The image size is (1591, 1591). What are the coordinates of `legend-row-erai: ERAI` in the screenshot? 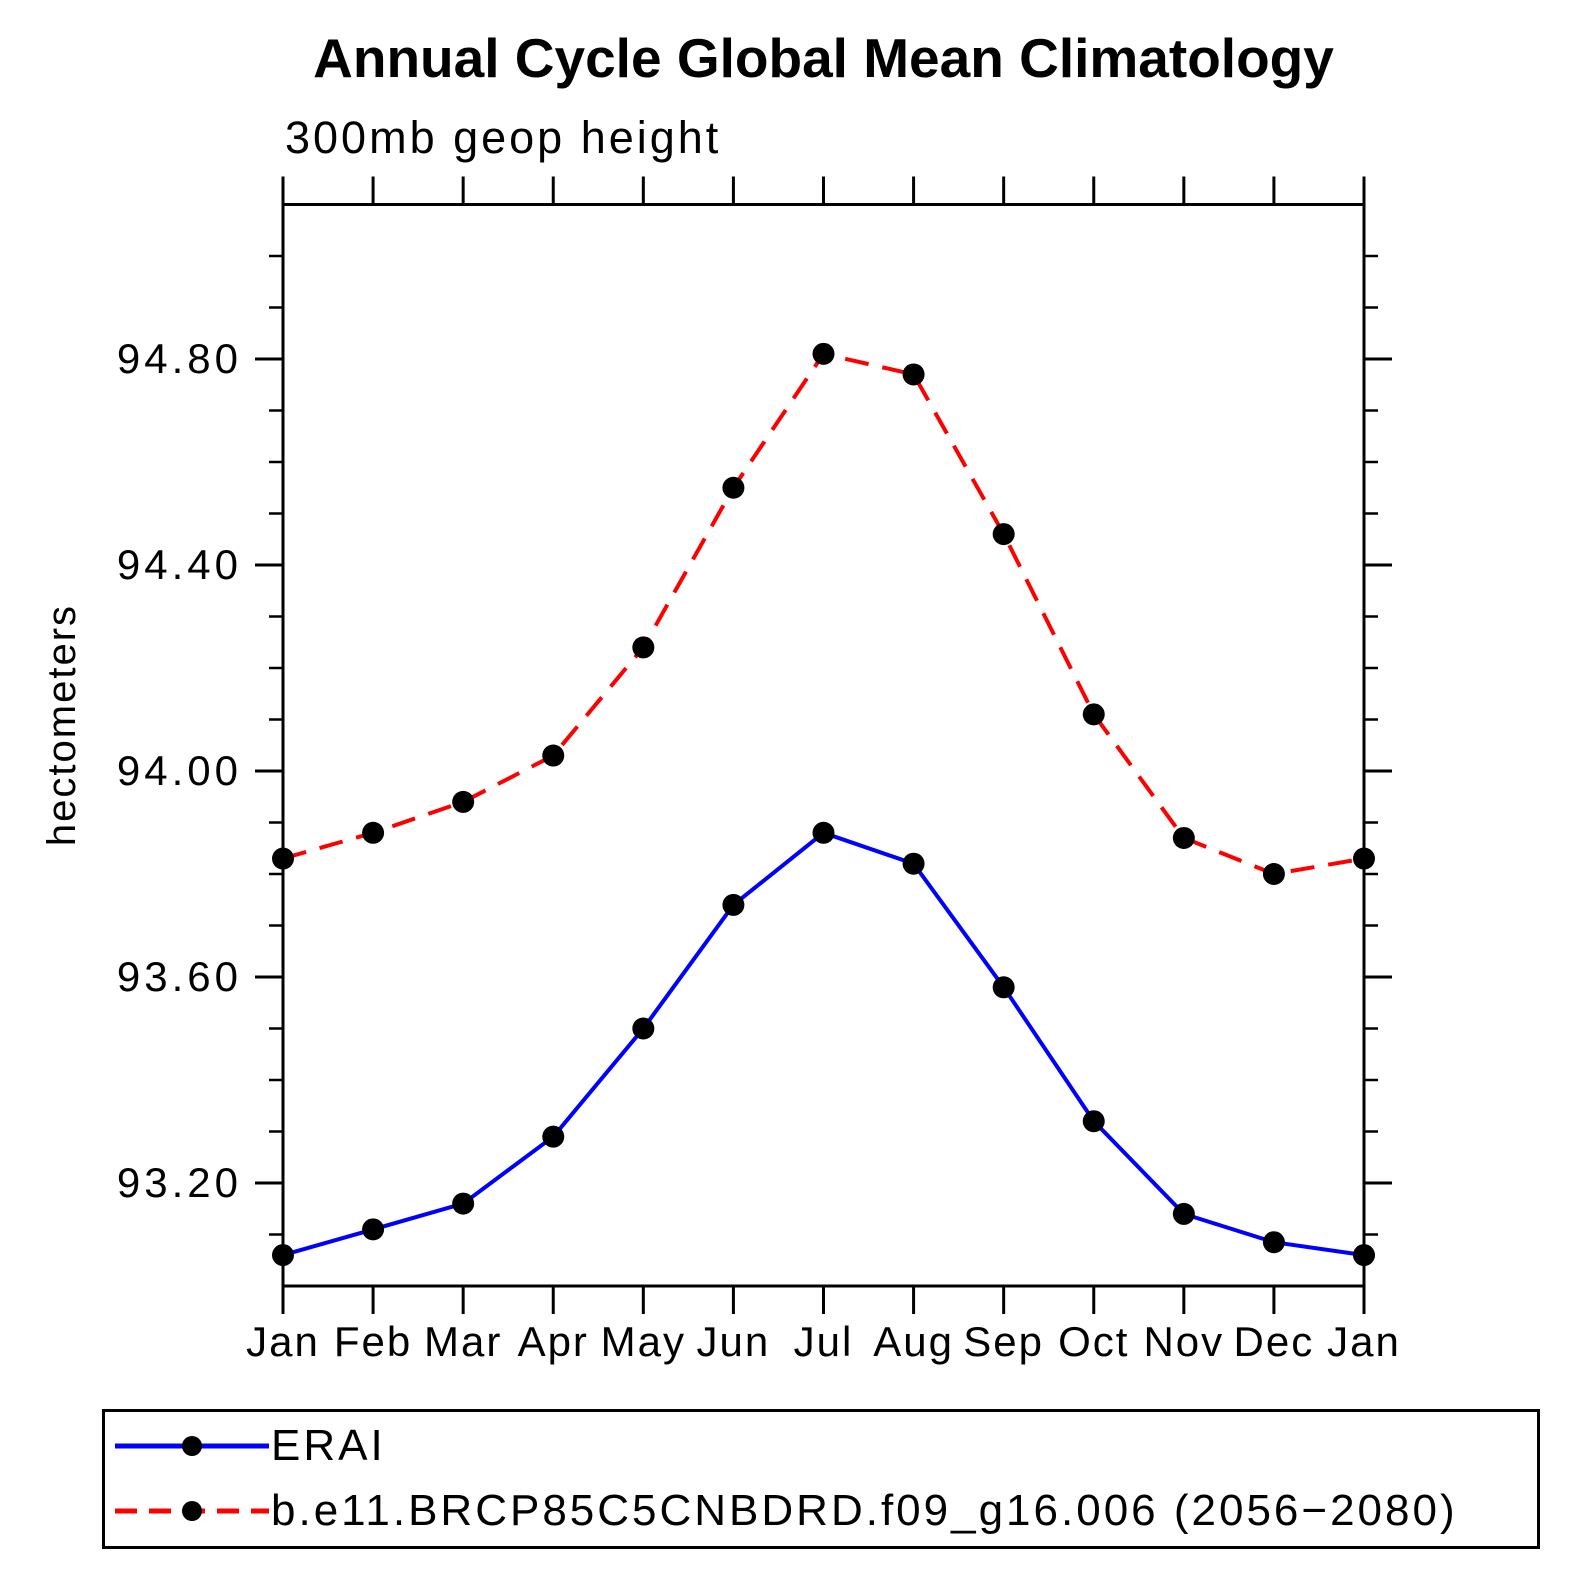 It's located at (249, 1446).